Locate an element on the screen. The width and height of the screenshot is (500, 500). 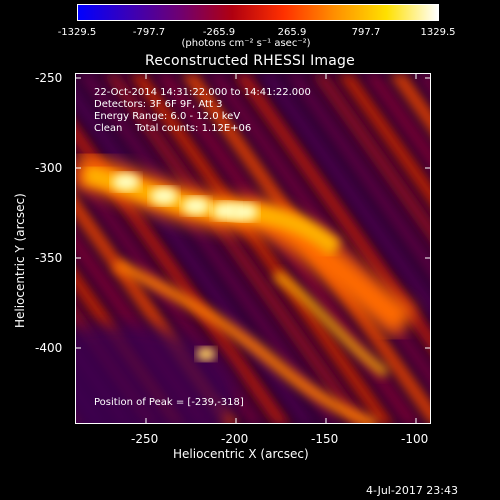
y-tick-label: -300 is located at coordinates (49, 168).